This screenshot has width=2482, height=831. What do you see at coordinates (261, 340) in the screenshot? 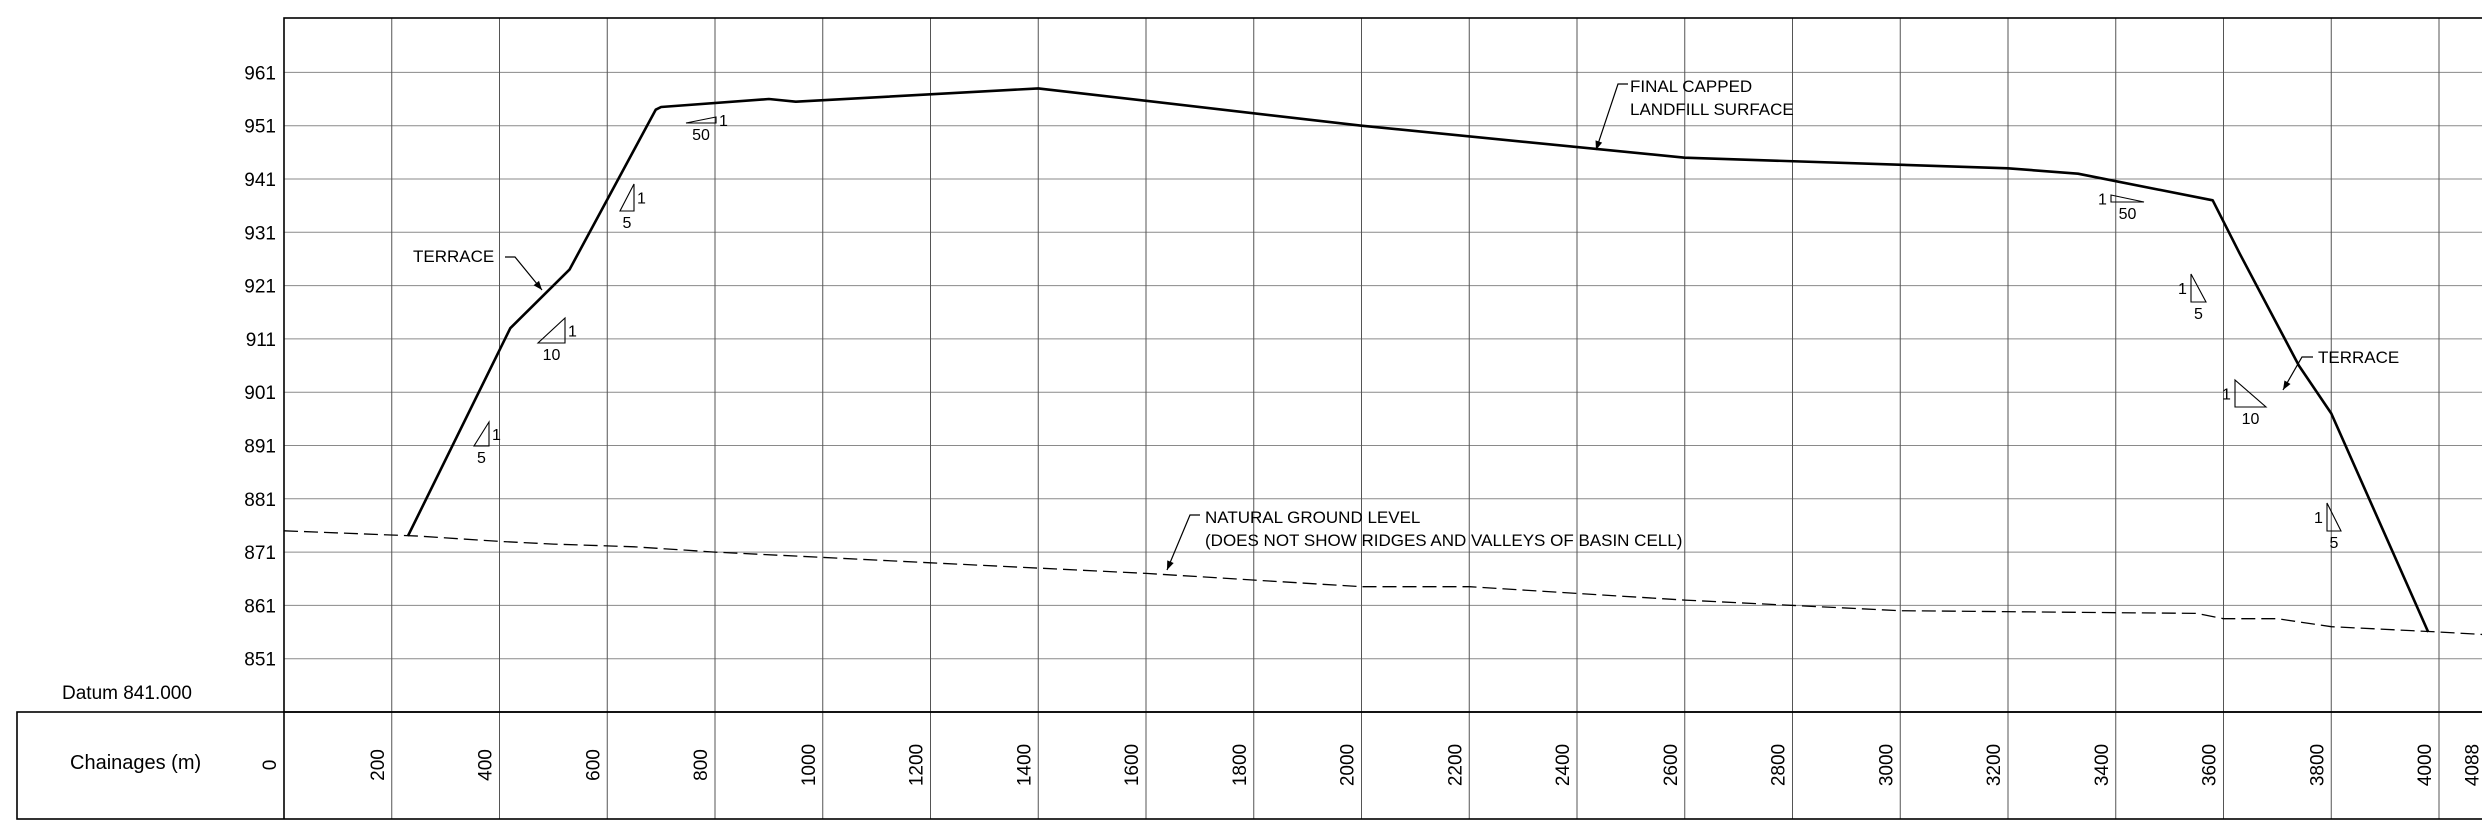
I see `y-tick-label: 911` at bounding box center [261, 340].